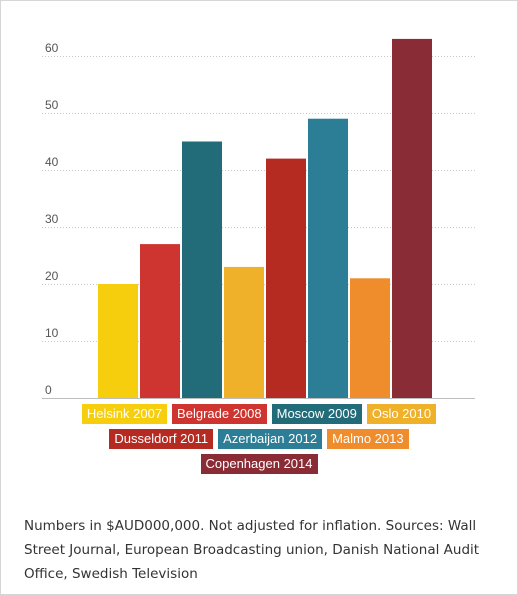  I want to click on legend-row: Copenhagen 2014, so click(259, 464).